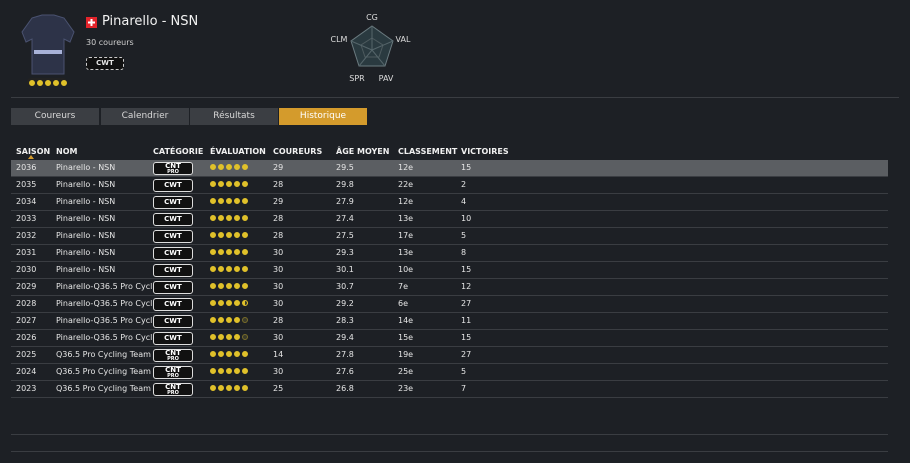 The image size is (910, 463). I want to click on cell-season: 2028, so click(26, 303).